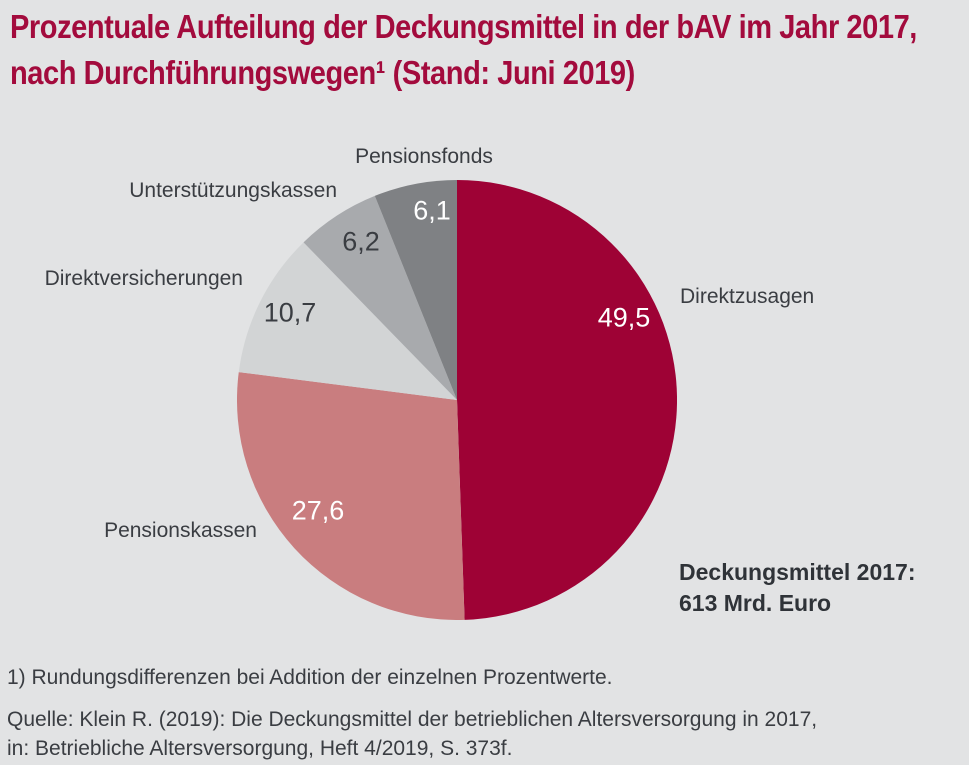 This screenshot has height=765, width=969. What do you see at coordinates (415, 290) in the screenshot?
I see `pie-slice-pensionsfonds` at bounding box center [415, 290].